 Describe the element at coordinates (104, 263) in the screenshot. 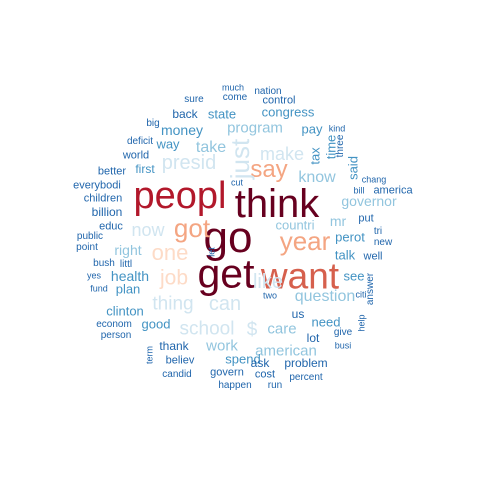

I see `cloud-word-bush: bush` at that location.